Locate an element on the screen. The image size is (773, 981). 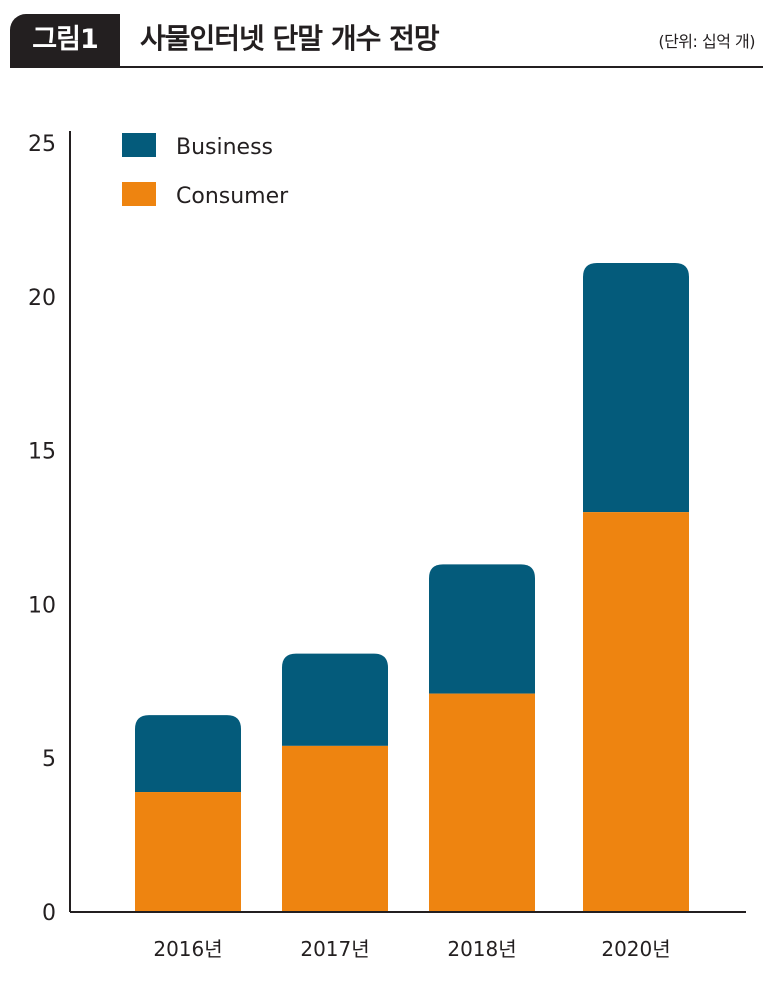
legend-label-consumer: Consumer is located at coordinates (232, 196).